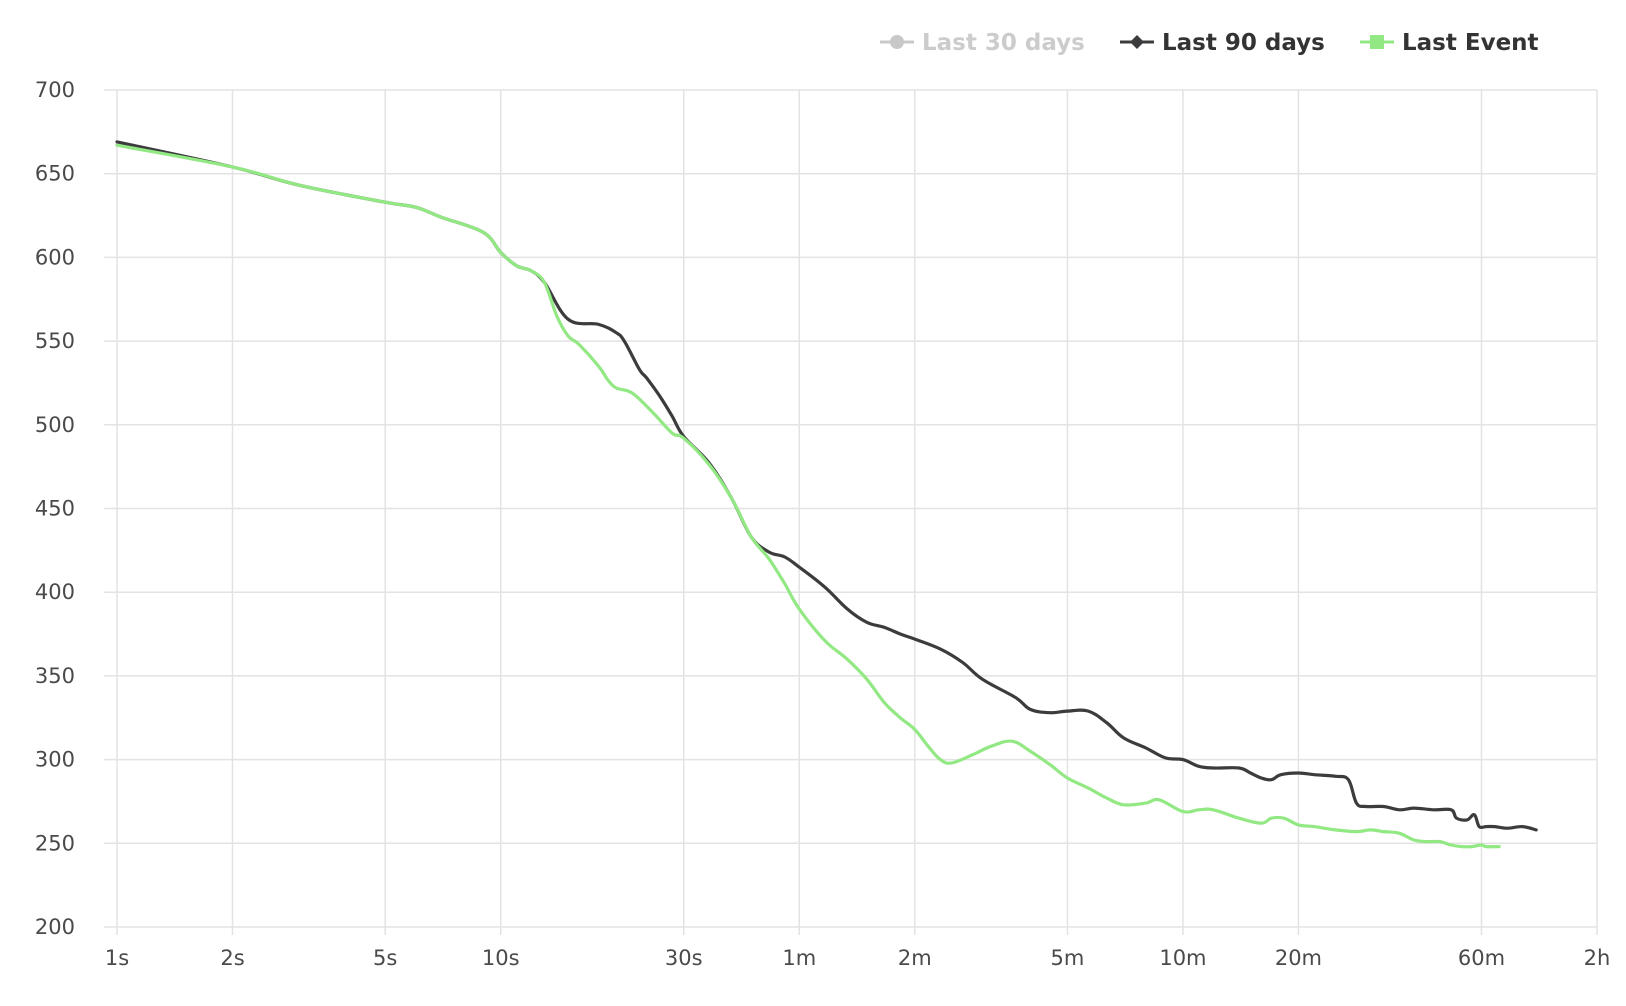  What do you see at coordinates (915, 958) in the screenshot?
I see `x-tick-label: 2m` at bounding box center [915, 958].